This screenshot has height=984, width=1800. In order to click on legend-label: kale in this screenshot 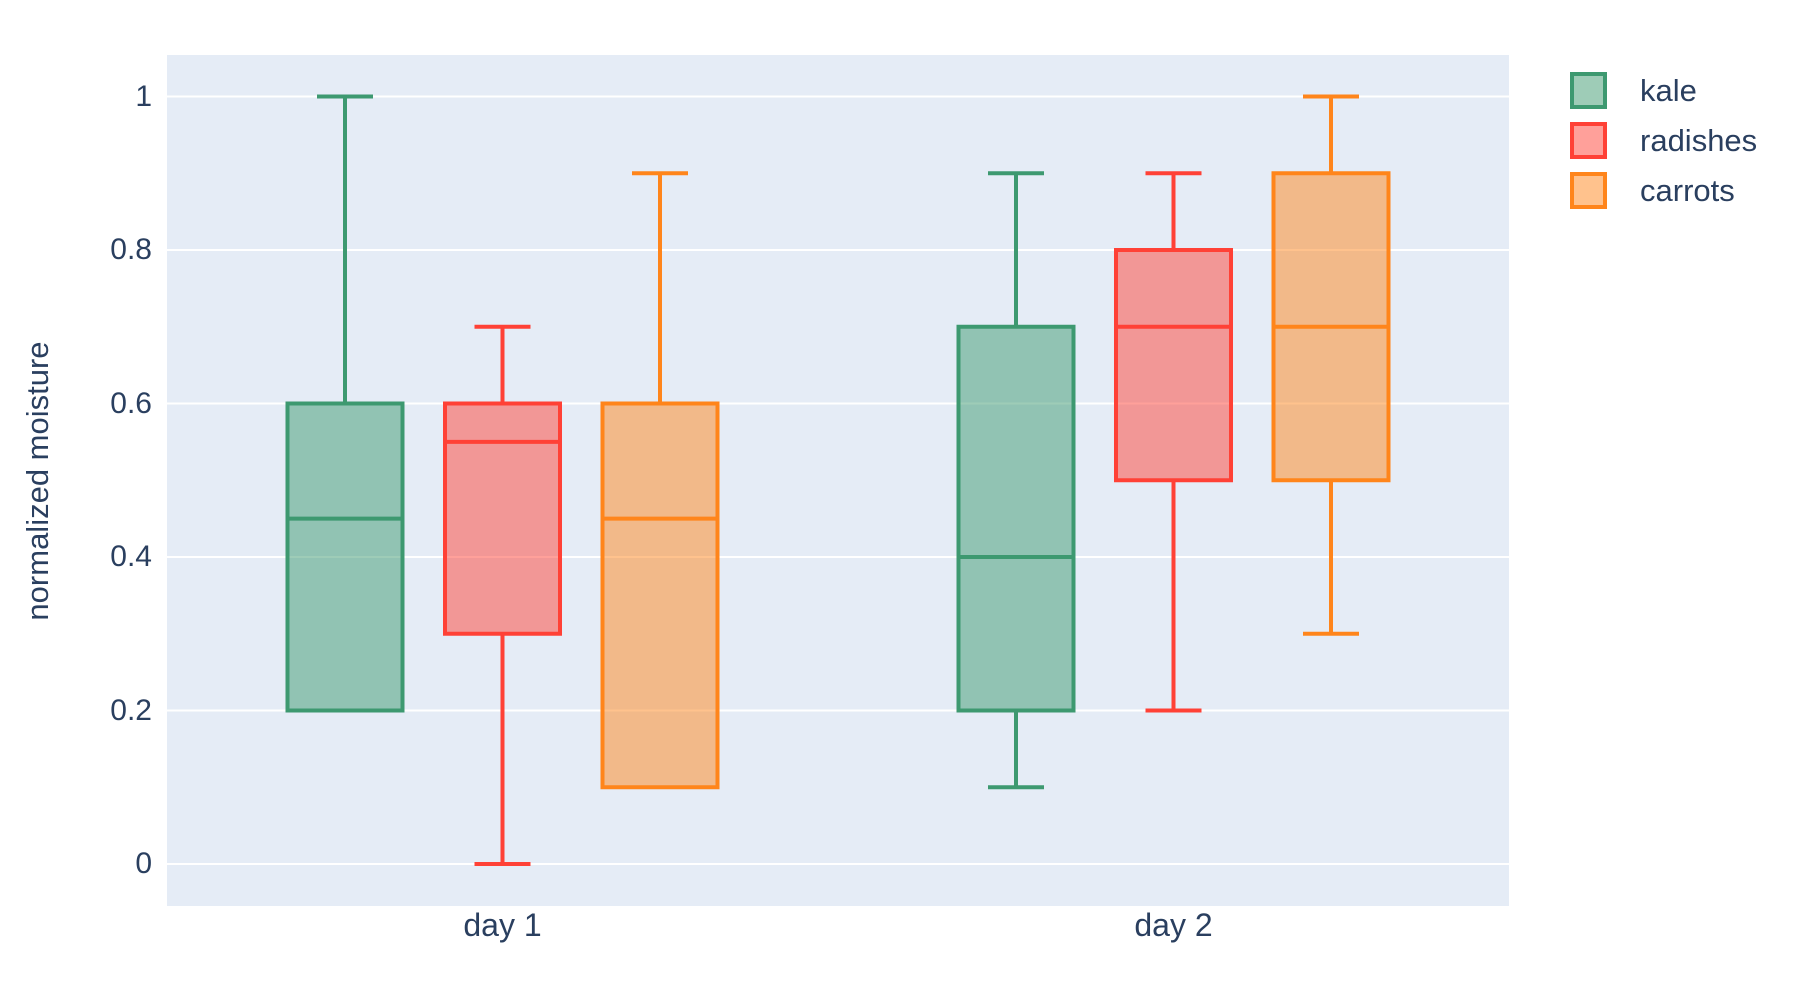, I will do `click(1668, 90)`.